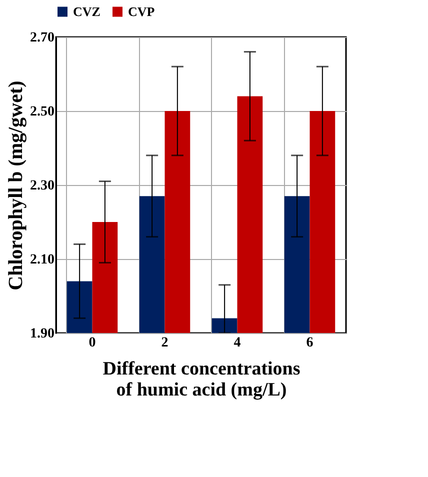 This screenshot has height=477, width=428. I want to click on legend-label: CVP, so click(141, 11).